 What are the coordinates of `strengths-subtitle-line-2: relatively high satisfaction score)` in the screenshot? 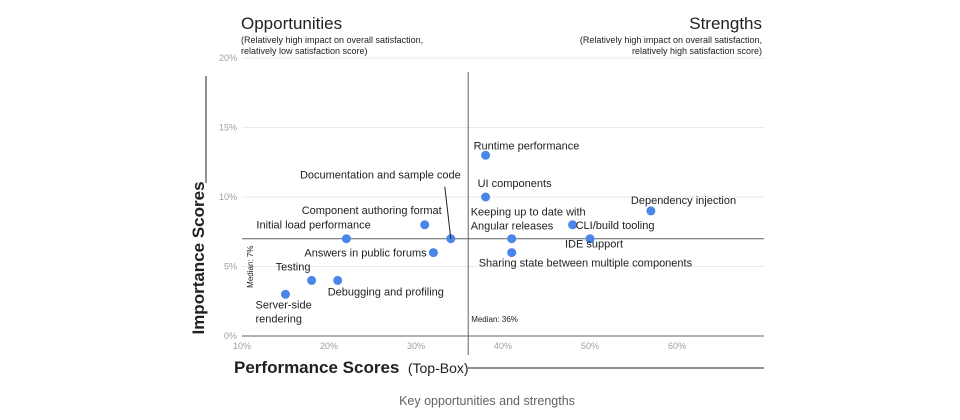 It's located at (697, 51).